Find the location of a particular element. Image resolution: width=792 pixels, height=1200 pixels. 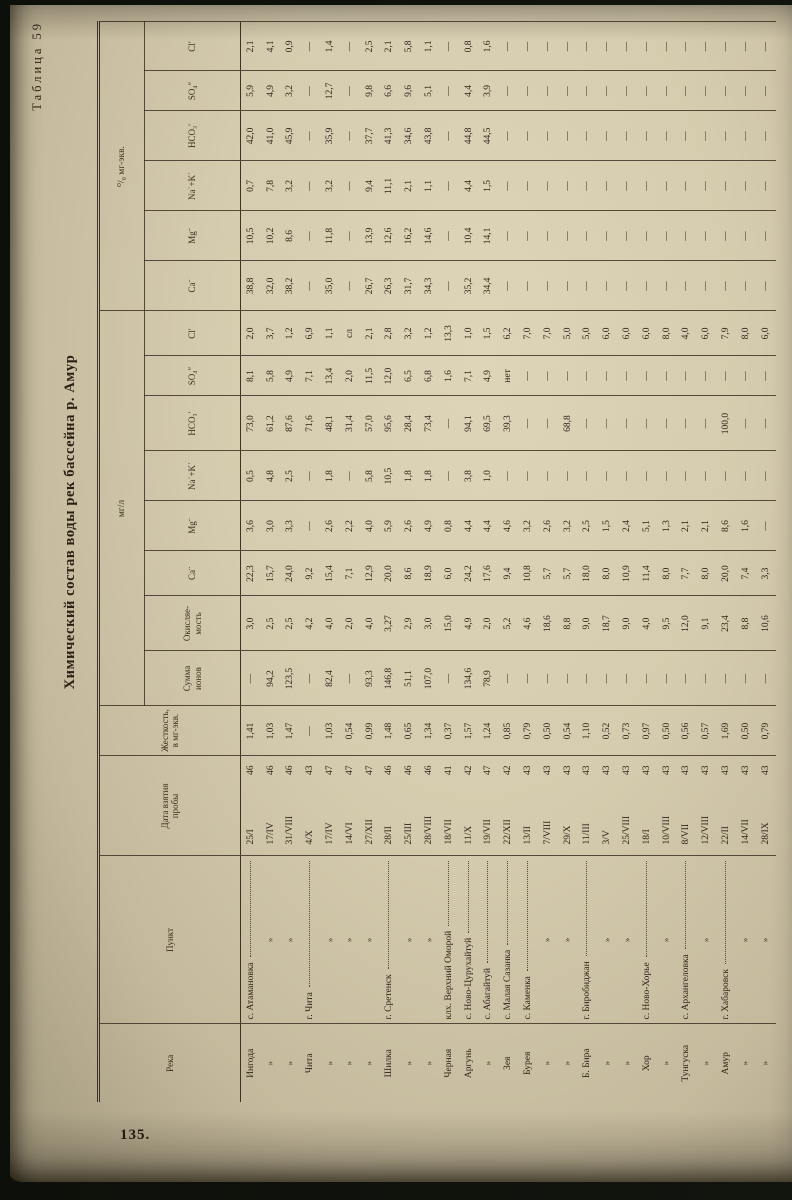

cell-mgl-1: 4,9 is located at coordinates (429, 526).